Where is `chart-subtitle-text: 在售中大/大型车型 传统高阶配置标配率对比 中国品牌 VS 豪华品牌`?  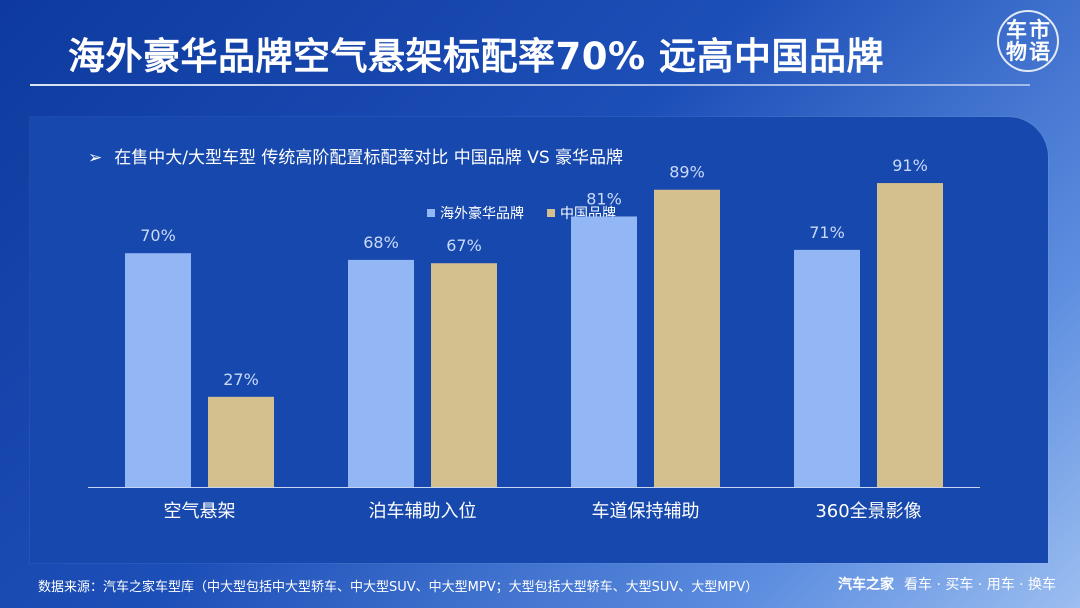 chart-subtitle-text: 在售中大/大型车型 传统高阶配置标配率对比 中国品牌 VS 豪华品牌 is located at coordinates (369, 158).